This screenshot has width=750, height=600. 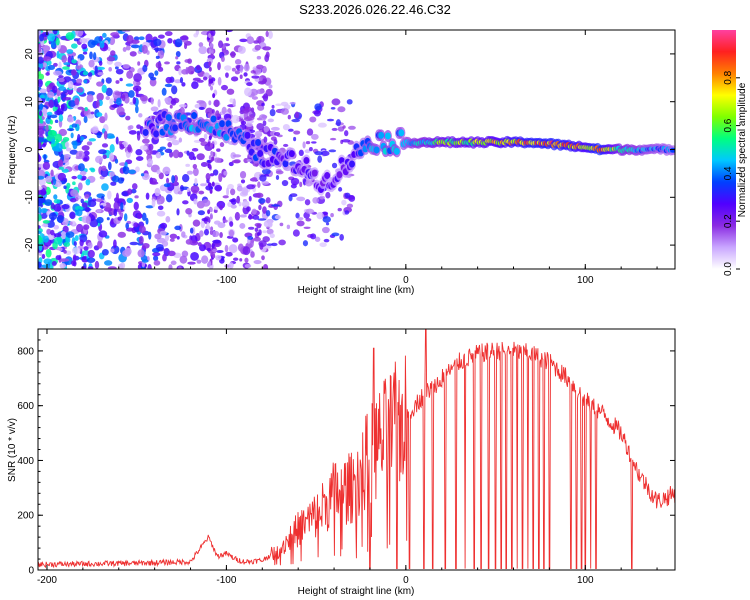 What do you see at coordinates (29, 54) in the screenshot?
I see `spectrogram-y-tick-label: 20` at bounding box center [29, 54].